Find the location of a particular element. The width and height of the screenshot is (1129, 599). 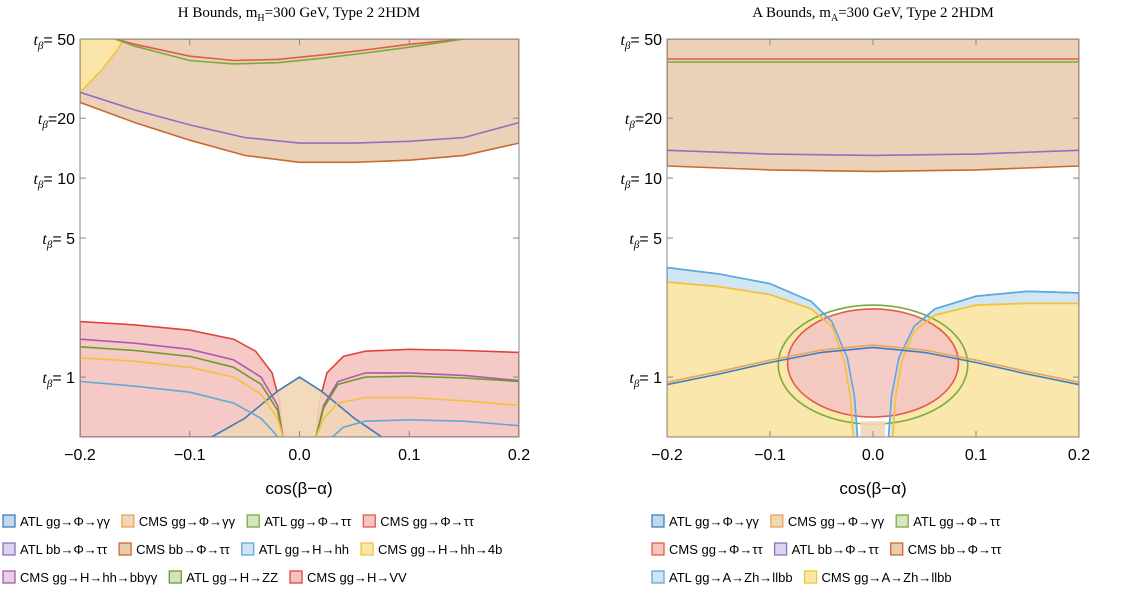

cms-bb-tautau-region is located at coordinates (299, 101).